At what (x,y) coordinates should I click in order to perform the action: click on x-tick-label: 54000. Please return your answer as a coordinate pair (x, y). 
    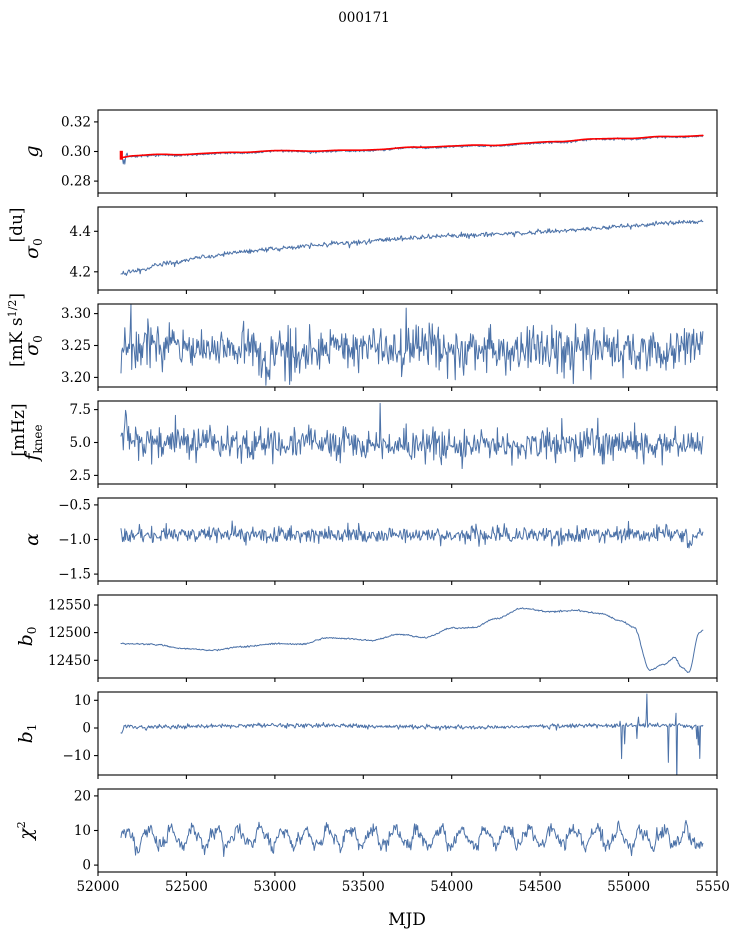
    Looking at the image, I should click on (451, 887).